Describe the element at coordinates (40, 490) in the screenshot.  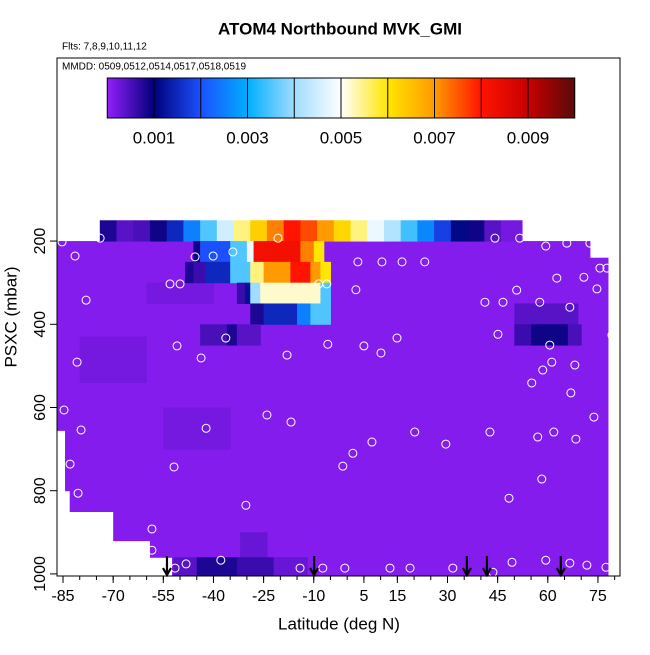
I see `y-tick-label: 800` at that location.